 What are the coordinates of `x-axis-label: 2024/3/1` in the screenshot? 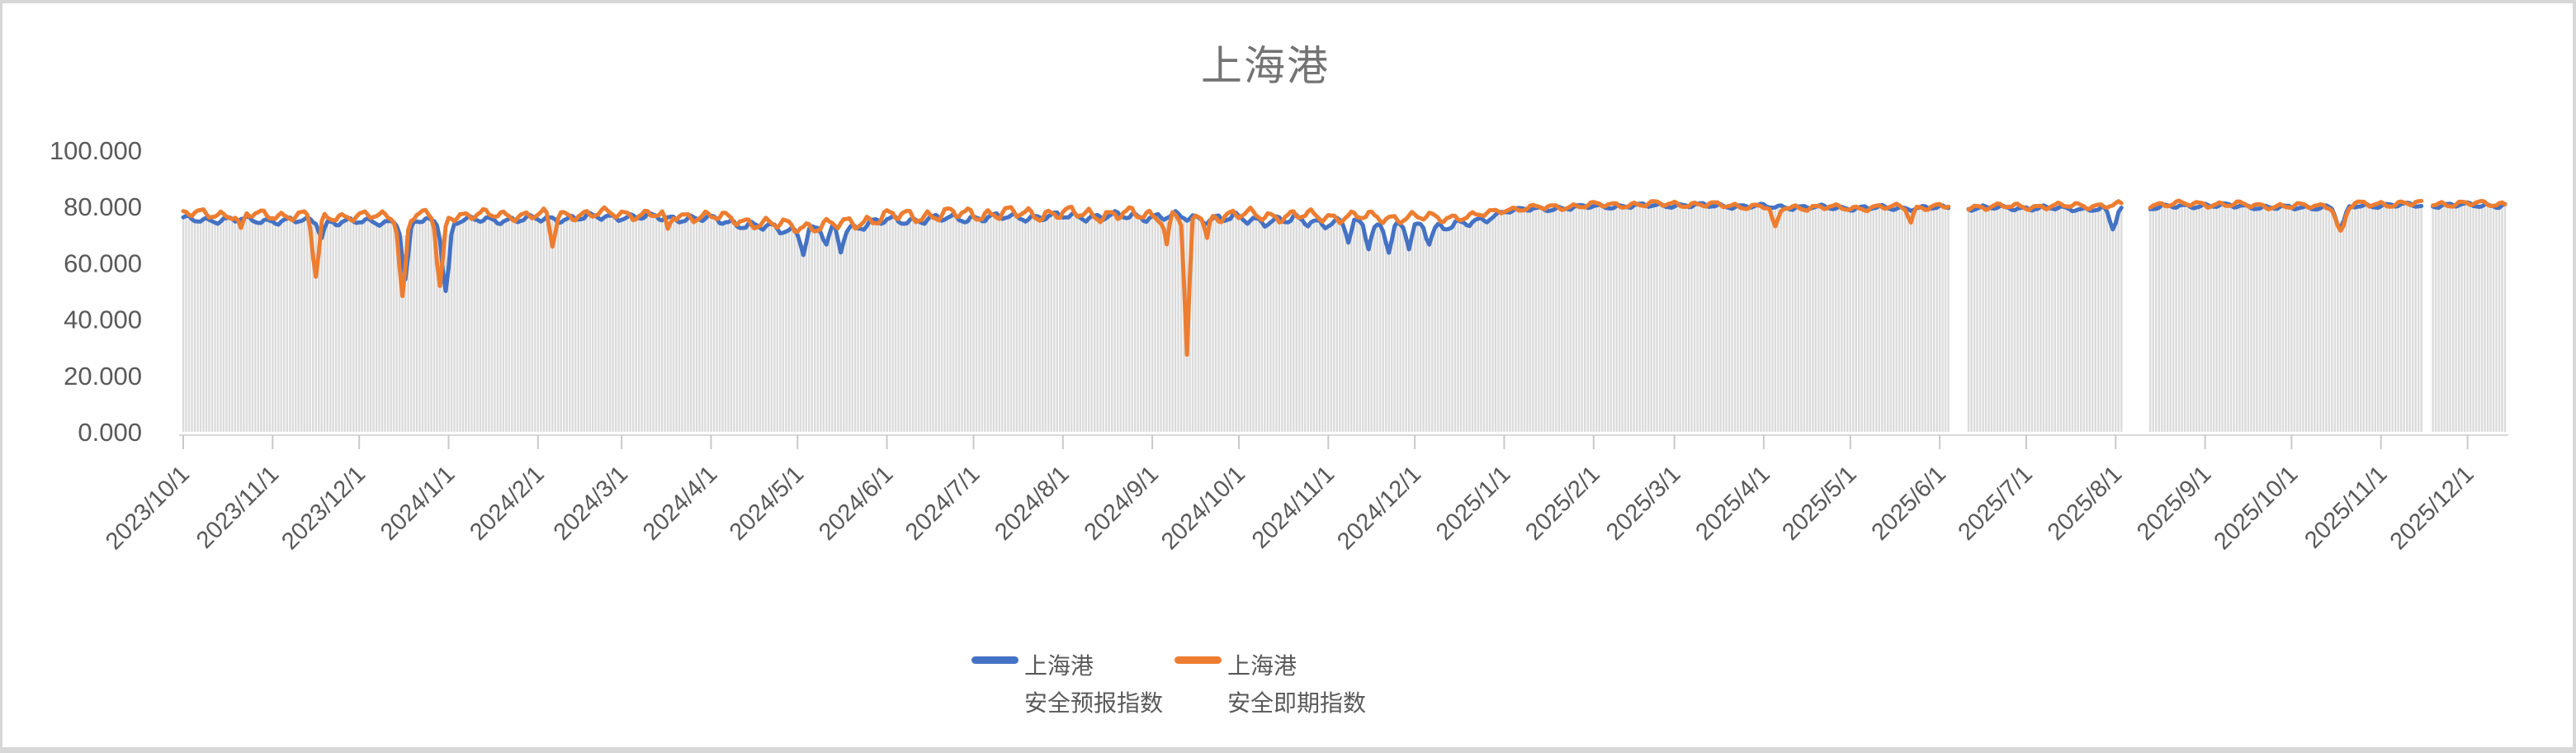 It's located at (591, 503).